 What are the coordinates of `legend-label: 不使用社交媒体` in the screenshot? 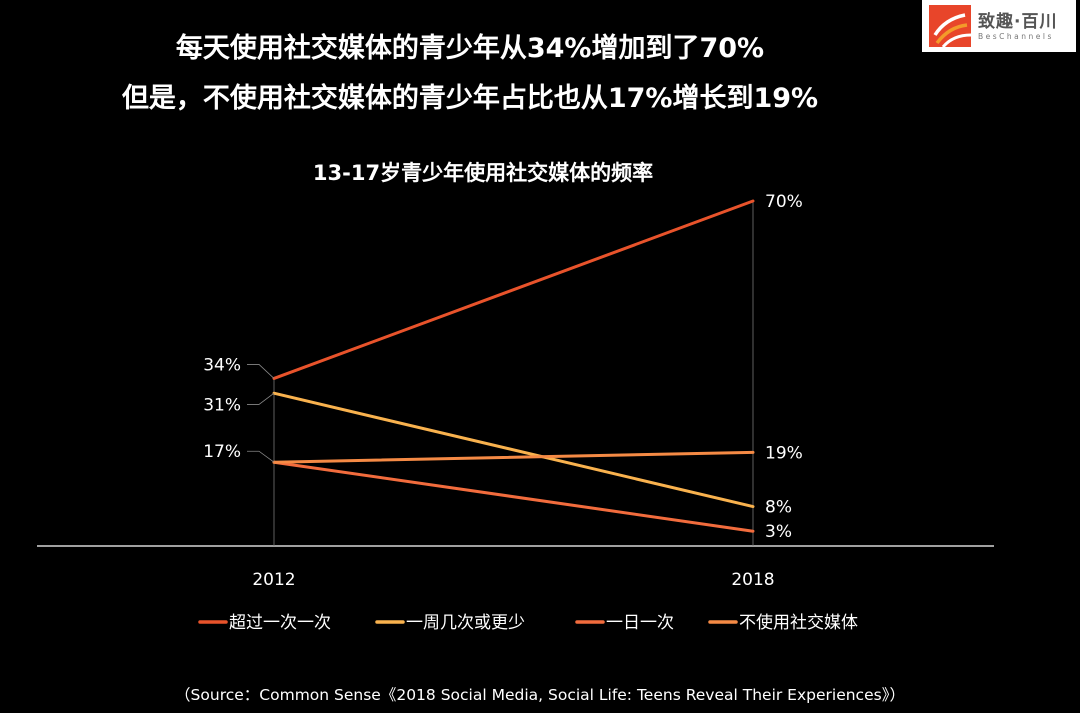 It's located at (798, 622).